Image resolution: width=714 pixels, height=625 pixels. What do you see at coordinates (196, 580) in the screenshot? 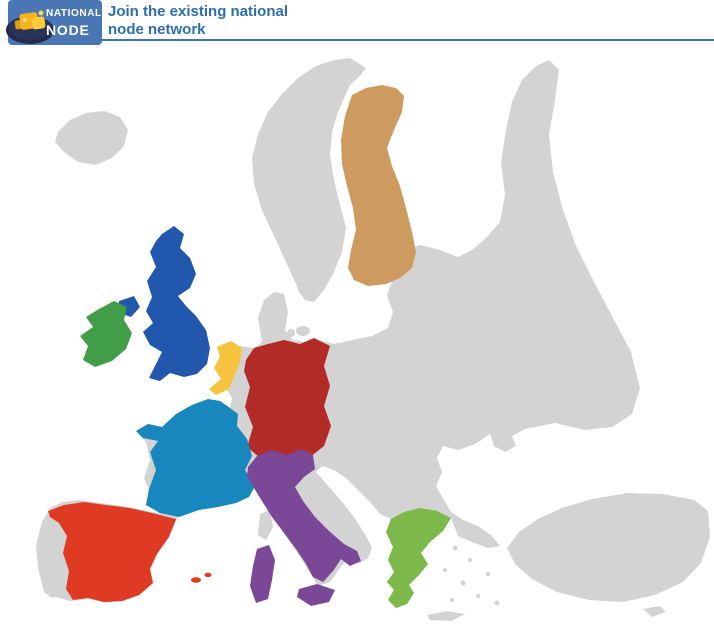
I see `island-mallorca` at bounding box center [196, 580].